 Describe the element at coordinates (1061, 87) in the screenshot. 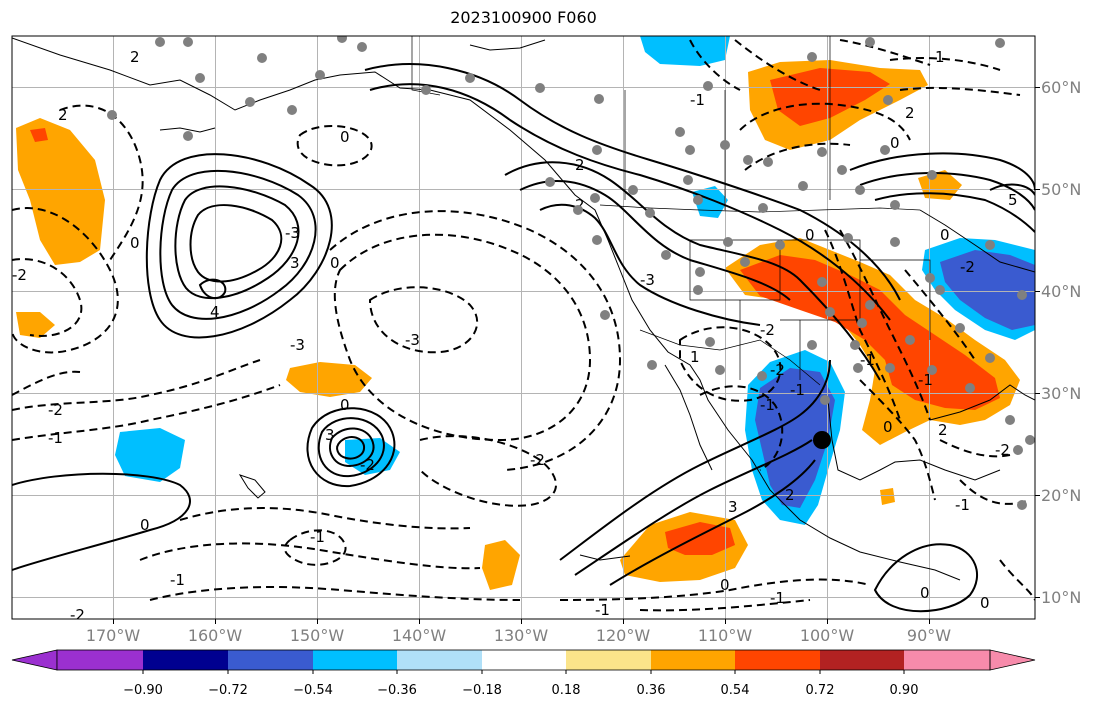

I see `lat-tick-label: 60°N` at that location.